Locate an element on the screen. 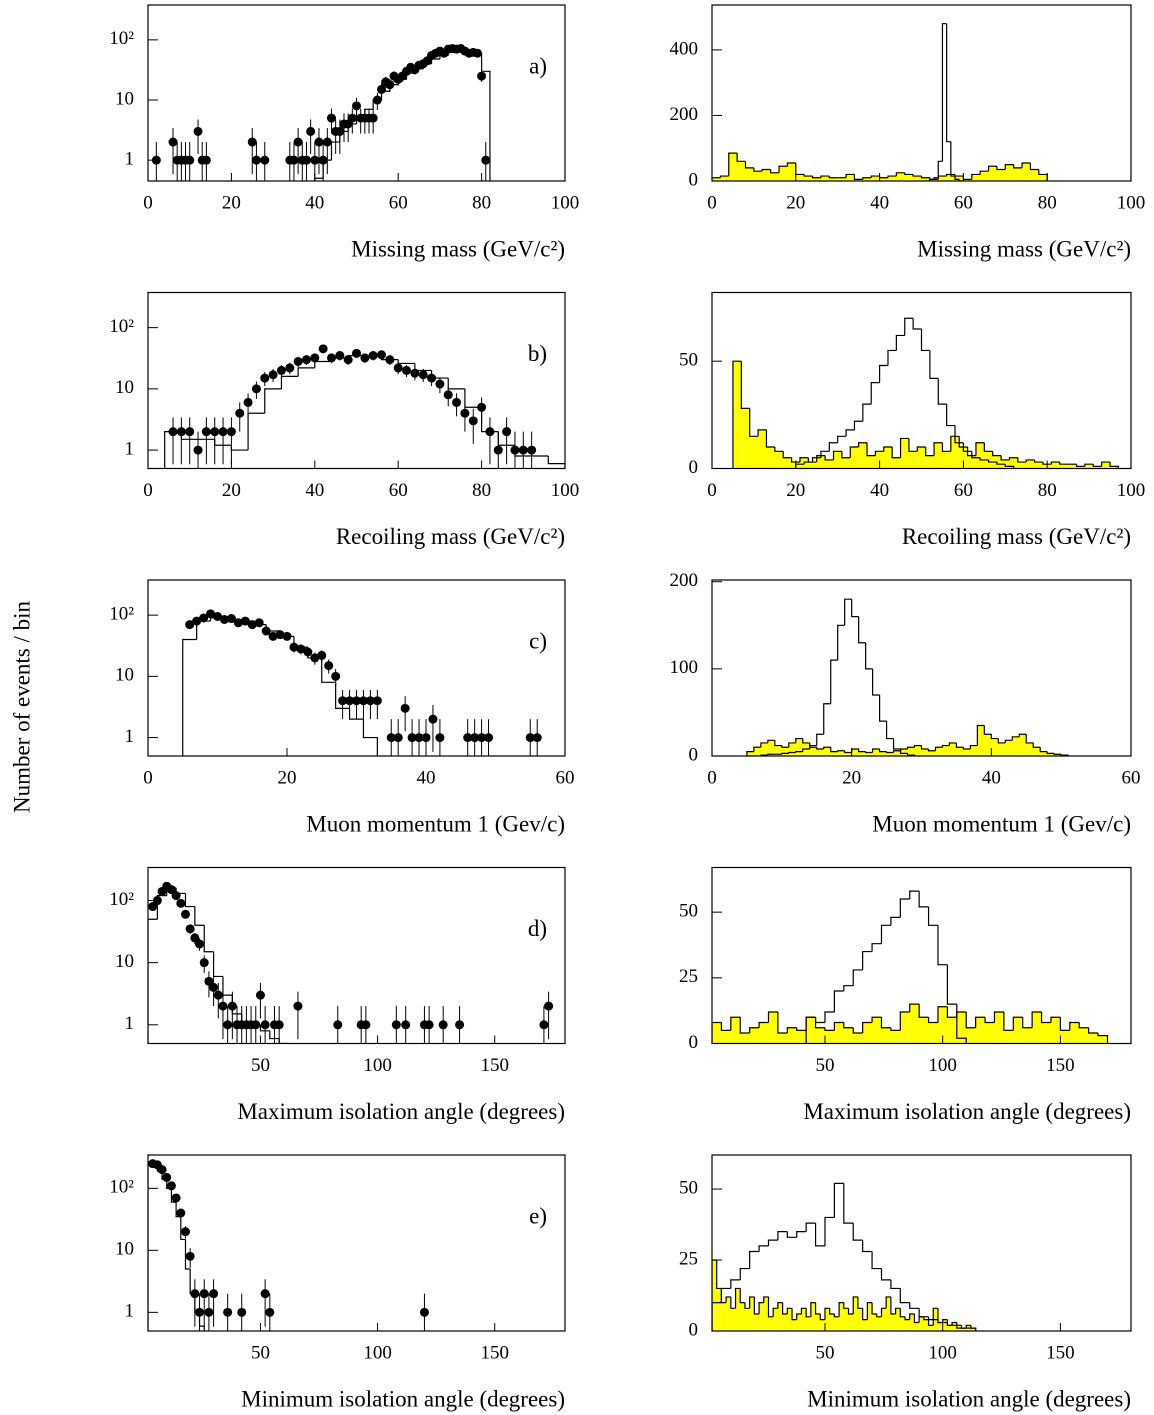  x-tick-label: 150 is located at coordinates (494, 1065).